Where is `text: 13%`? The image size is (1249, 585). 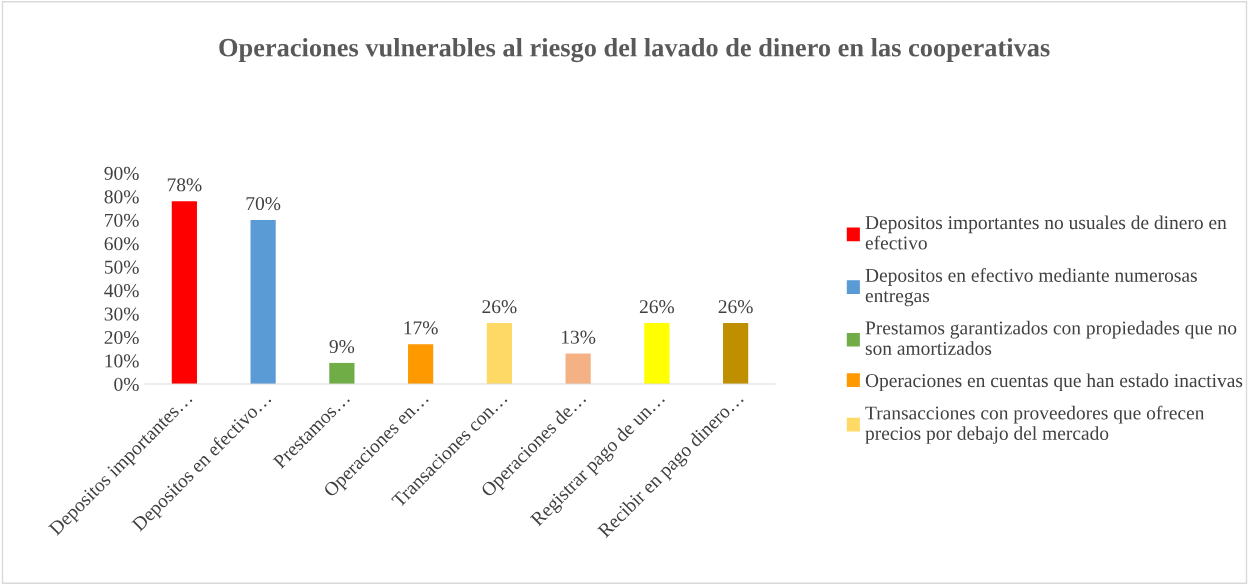
text: 13% is located at coordinates (579, 337).